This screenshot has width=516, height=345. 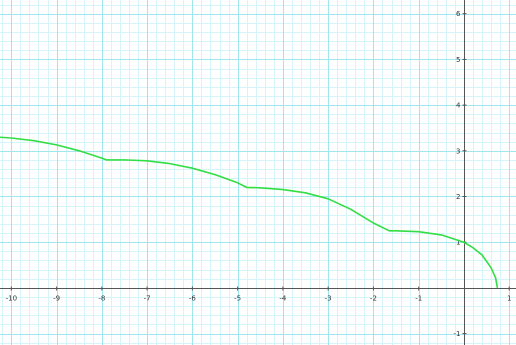 I want to click on y-tick-label: 6, so click(x=458, y=14).